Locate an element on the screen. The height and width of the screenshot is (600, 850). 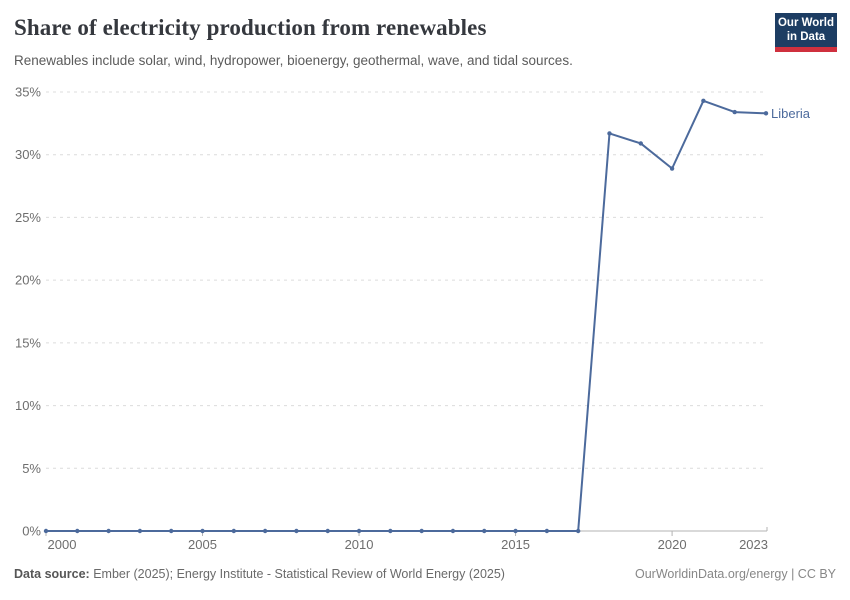
y-axis-tick-label: 35% is located at coordinates (28, 92).